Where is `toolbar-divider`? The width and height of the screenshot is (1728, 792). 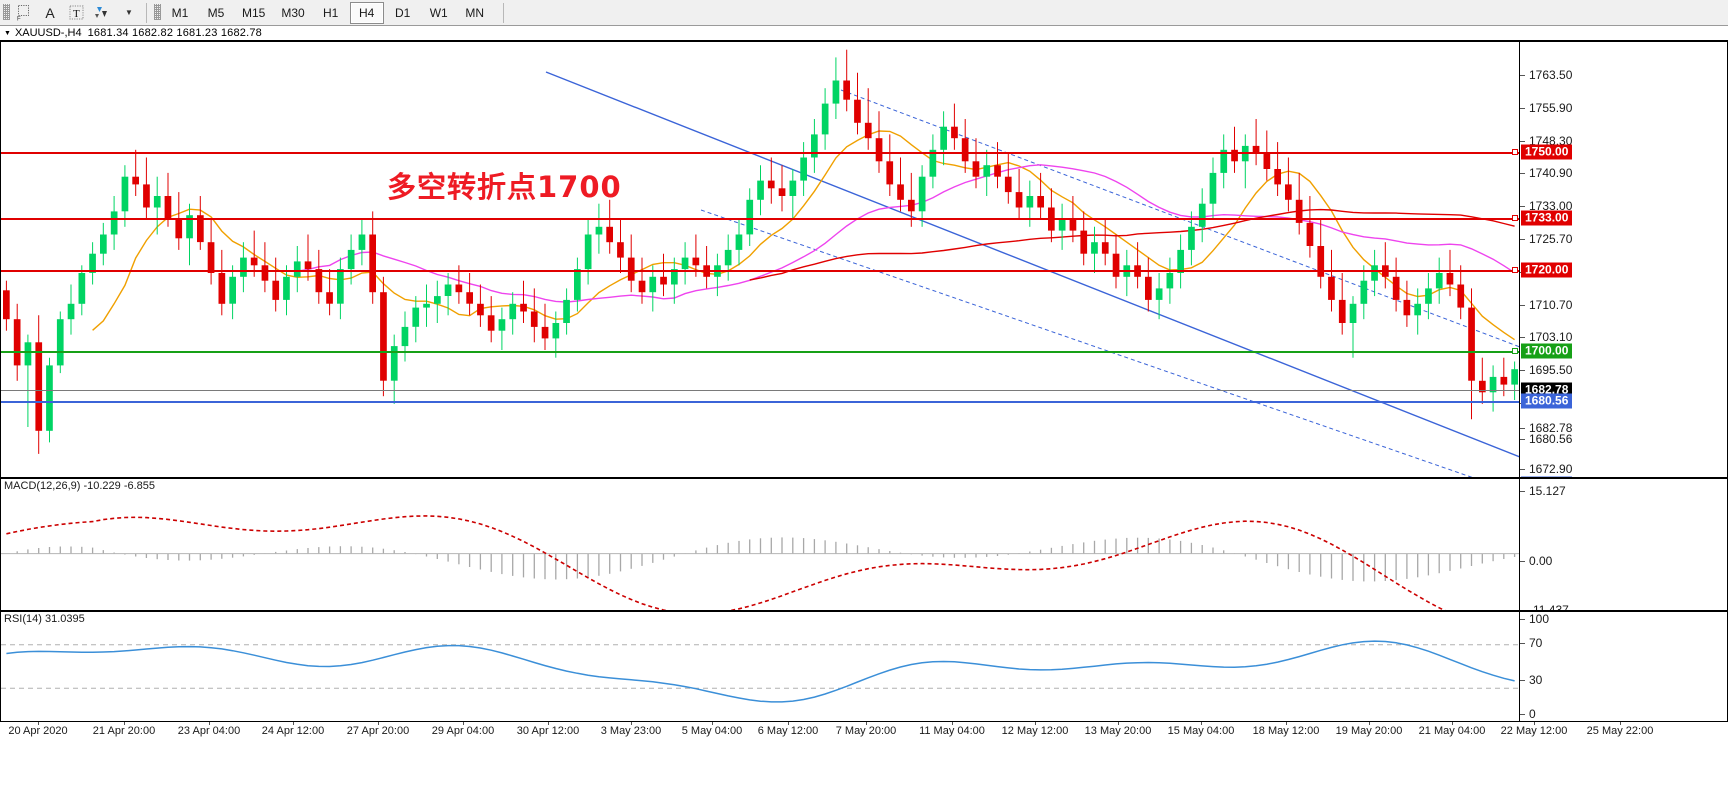 toolbar-divider is located at coordinates (146, 12).